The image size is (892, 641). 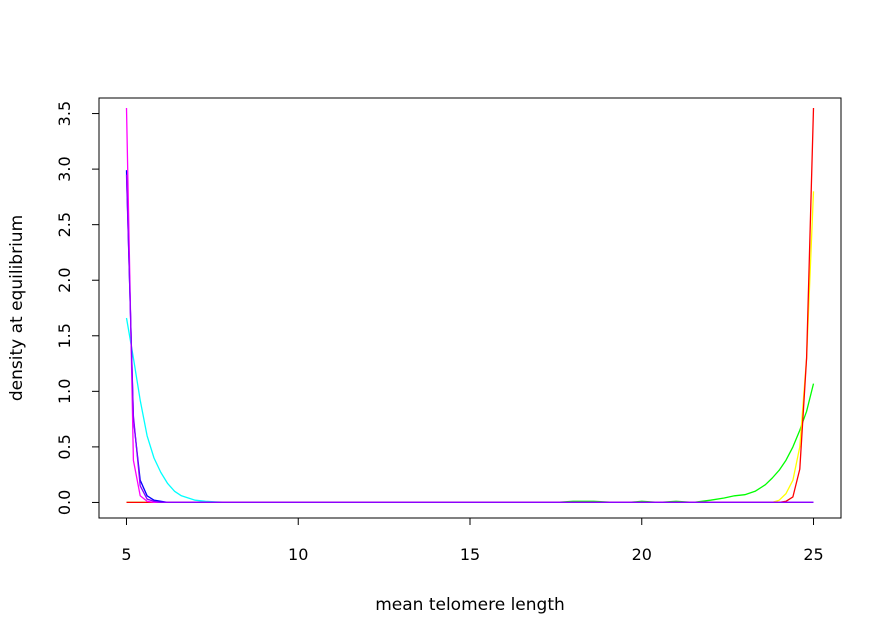 What do you see at coordinates (77, 308) in the screenshot?
I see `y-axis: 0.0 0.5 1.0 1.5 2.0 2.5 3.0 3.5` at bounding box center [77, 308].